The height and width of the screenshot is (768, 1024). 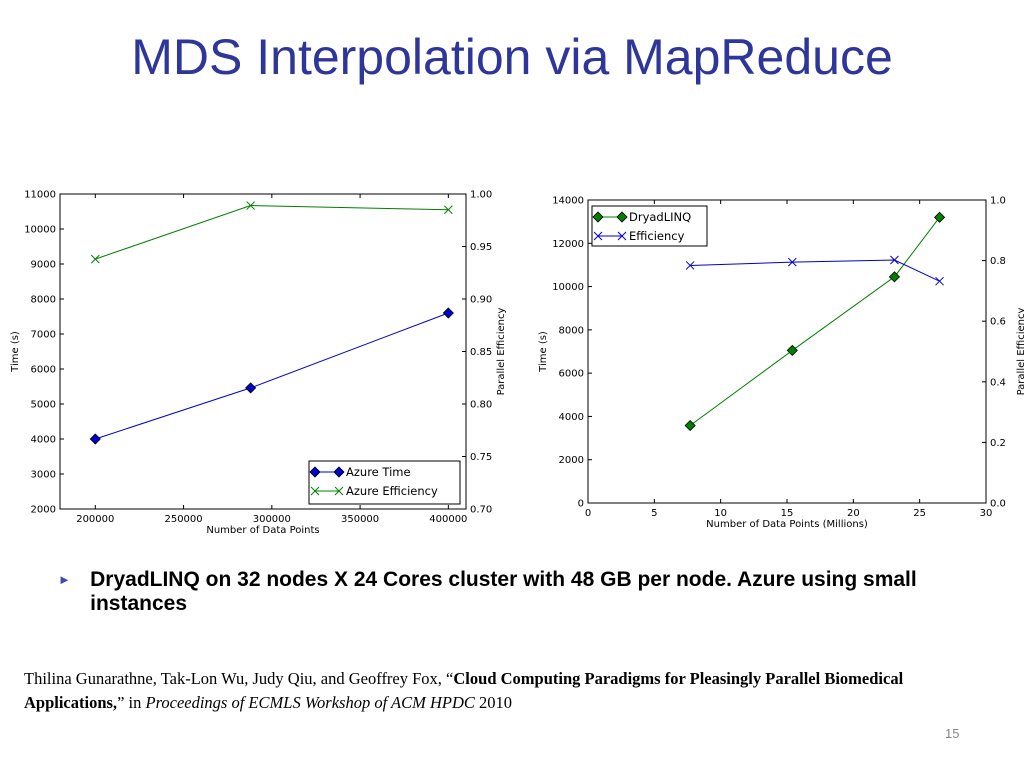 I want to click on y2-tick-label: 0.0, so click(x=998, y=504).